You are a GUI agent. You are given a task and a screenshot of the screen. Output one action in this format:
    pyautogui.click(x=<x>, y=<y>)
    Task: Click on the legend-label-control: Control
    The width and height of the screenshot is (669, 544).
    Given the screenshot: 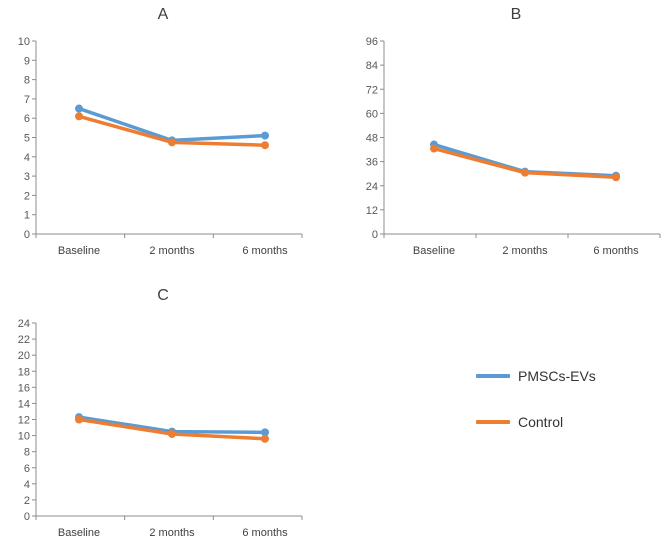 What is the action you would take?
    pyautogui.click(x=541, y=422)
    